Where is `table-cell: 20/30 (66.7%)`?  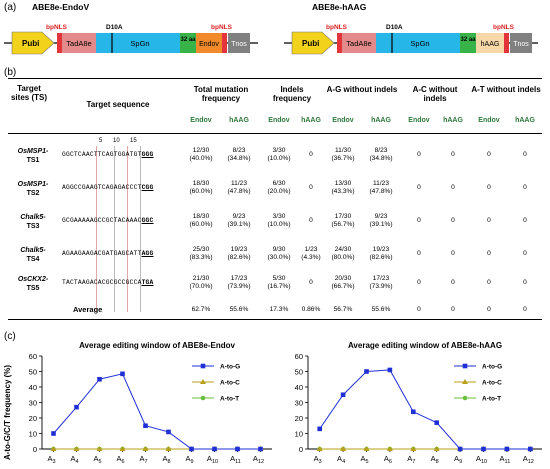
table-cell: 20/30 (66.7%) is located at coordinates (343, 282).